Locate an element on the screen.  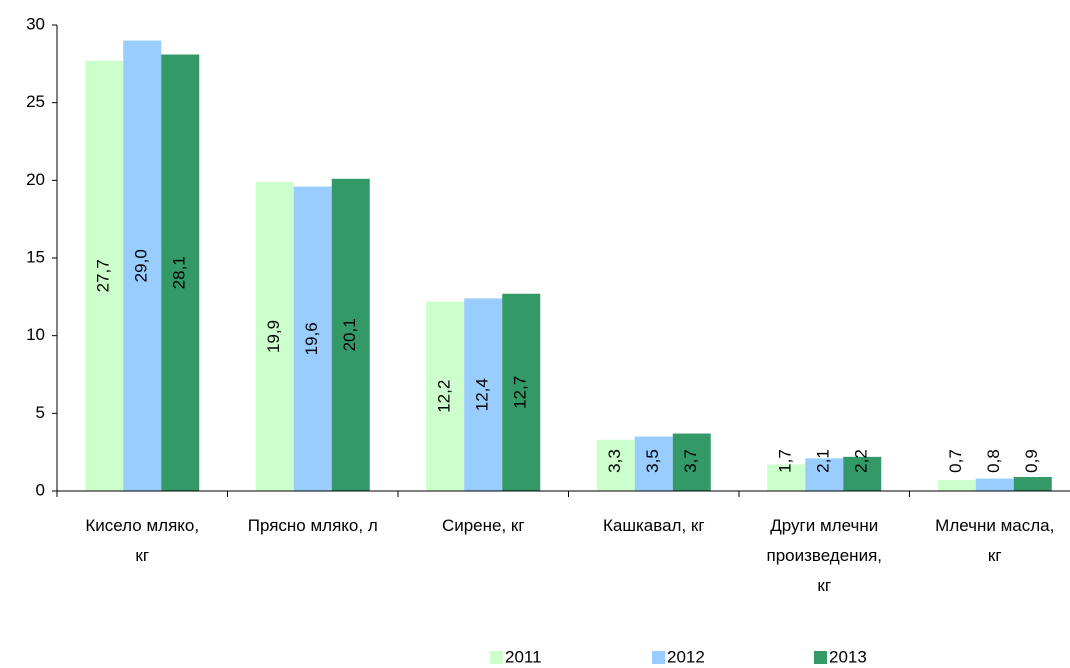
y-tick-label: 20 is located at coordinates (35, 179).